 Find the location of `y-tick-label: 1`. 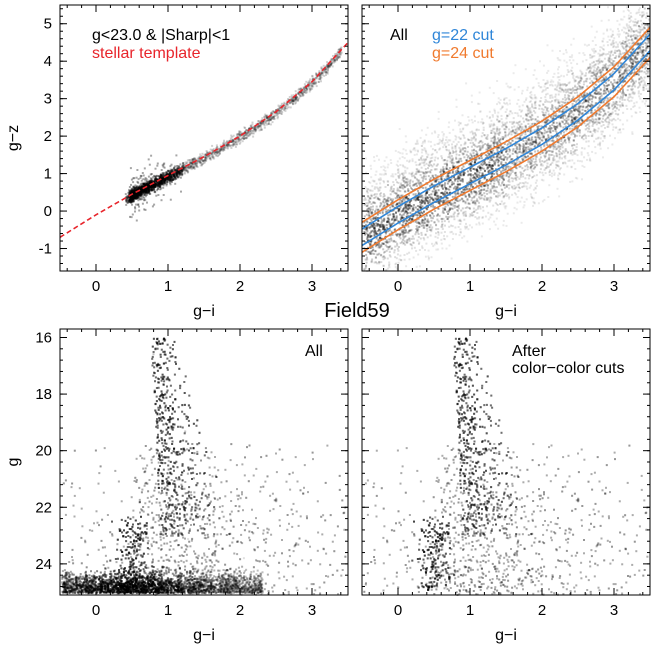

y-tick-label: 1 is located at coordinates (48, 174).